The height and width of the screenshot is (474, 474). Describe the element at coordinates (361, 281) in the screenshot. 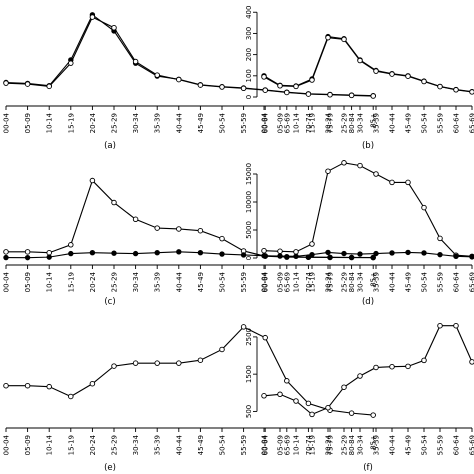

I see `x-tick-label: 30-34` at that location.